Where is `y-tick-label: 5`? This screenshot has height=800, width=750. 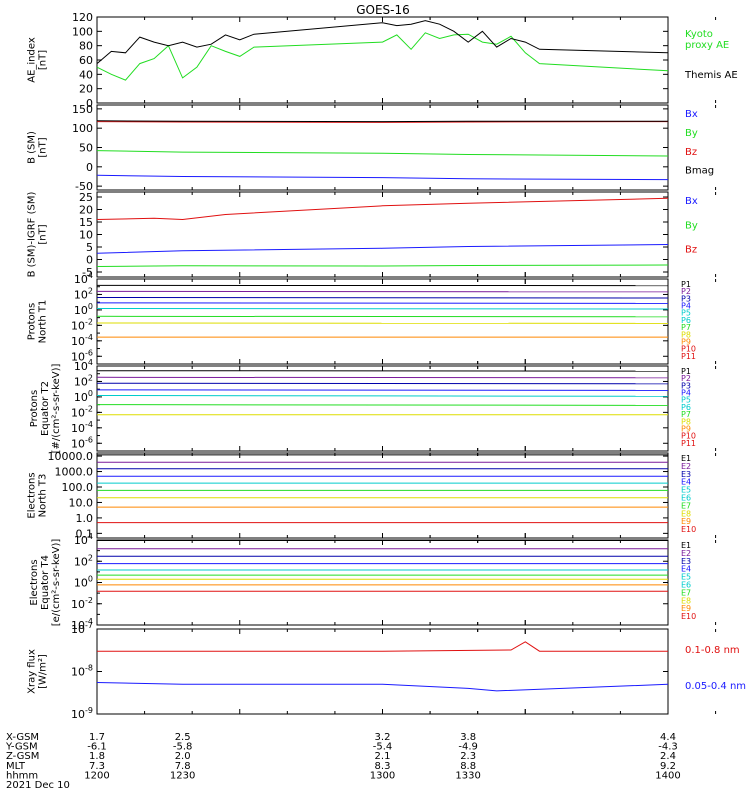 y-tick-label: 5 is located at coordinates (89, 247).